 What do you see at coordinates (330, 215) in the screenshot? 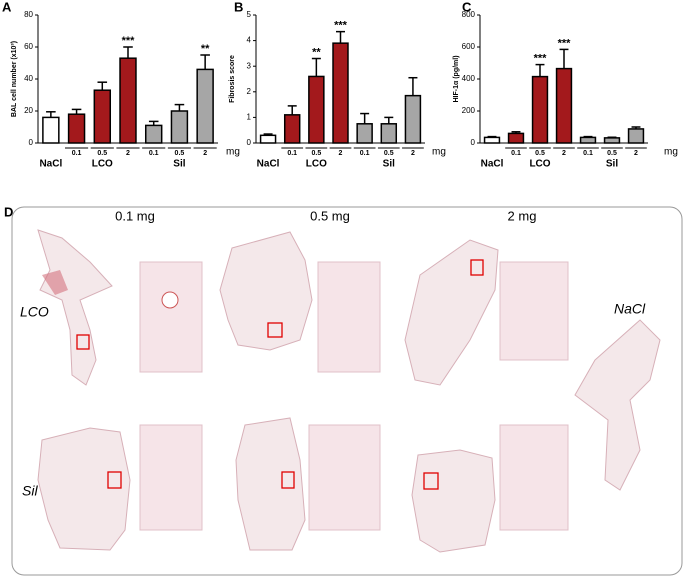
I see `column-label: 0.5 mg` at bounding box center [330, 215].